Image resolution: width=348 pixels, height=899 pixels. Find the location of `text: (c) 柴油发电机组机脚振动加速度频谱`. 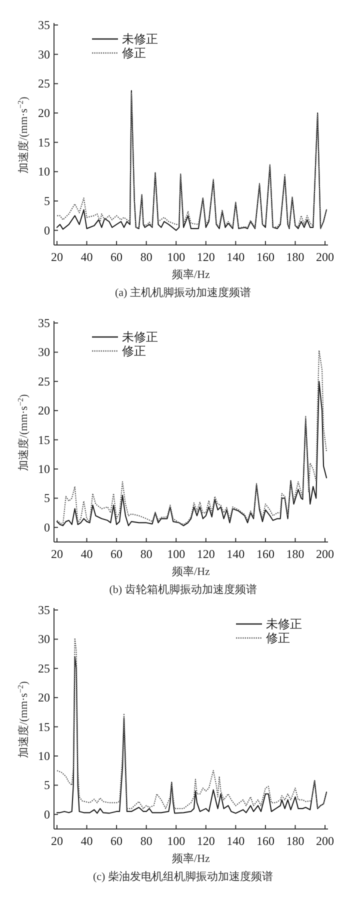

text: (c) 柴油发电机组机脚振动加速度频谱 is located at coordinates (183, 876).